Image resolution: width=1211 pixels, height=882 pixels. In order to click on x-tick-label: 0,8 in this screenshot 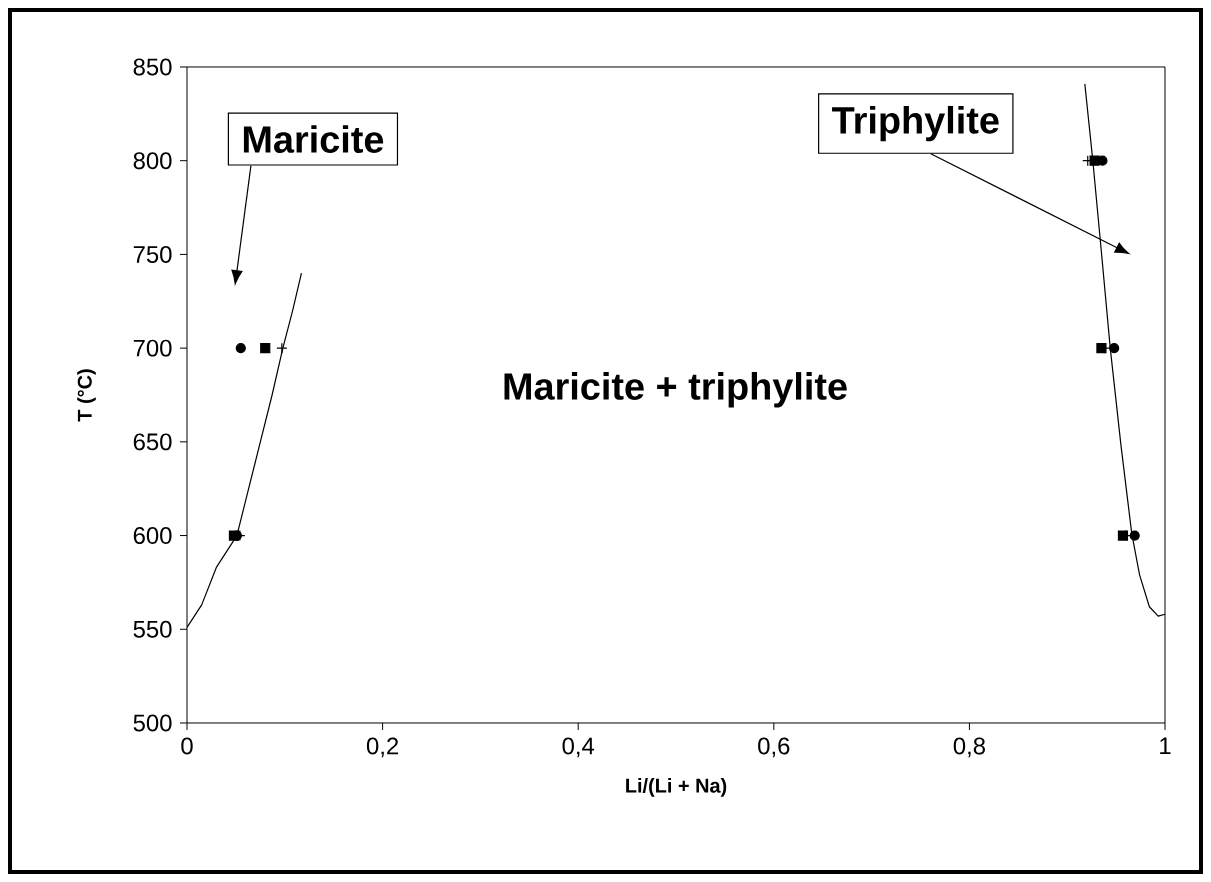, I will do `click(969, 747)`.